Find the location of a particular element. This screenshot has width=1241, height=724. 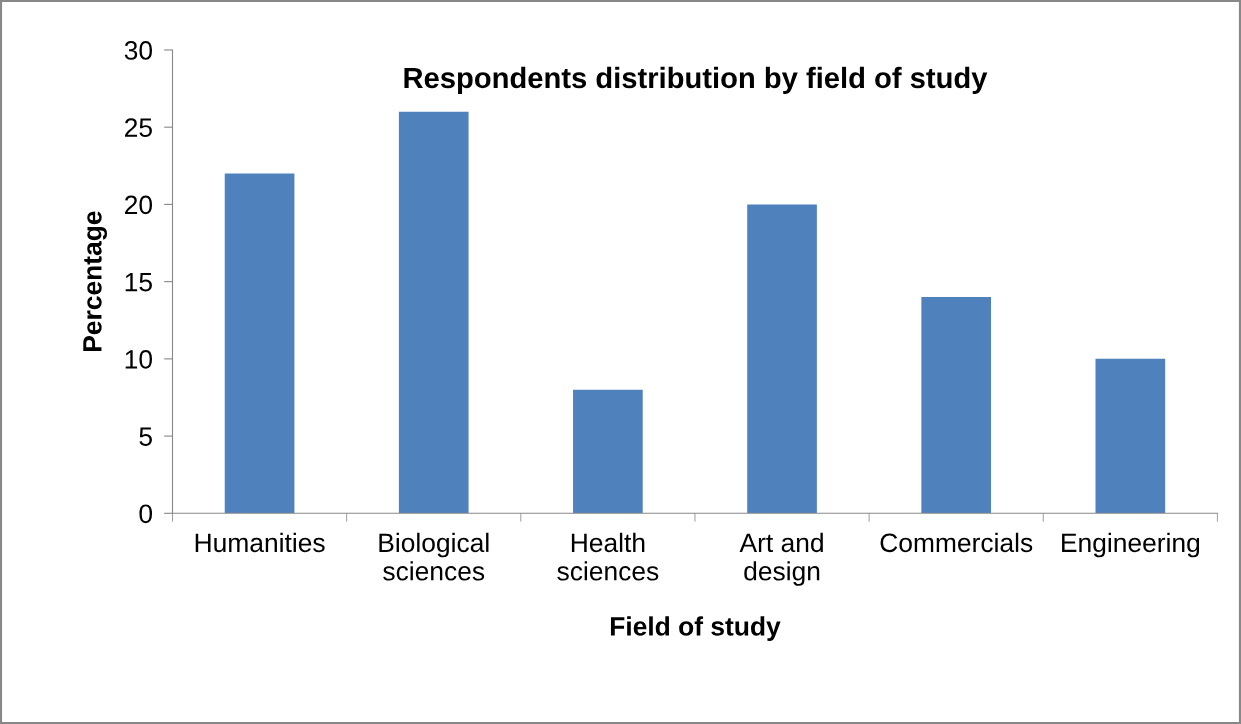

x-tick-label: Humanities is located at coordinates (260, 542).